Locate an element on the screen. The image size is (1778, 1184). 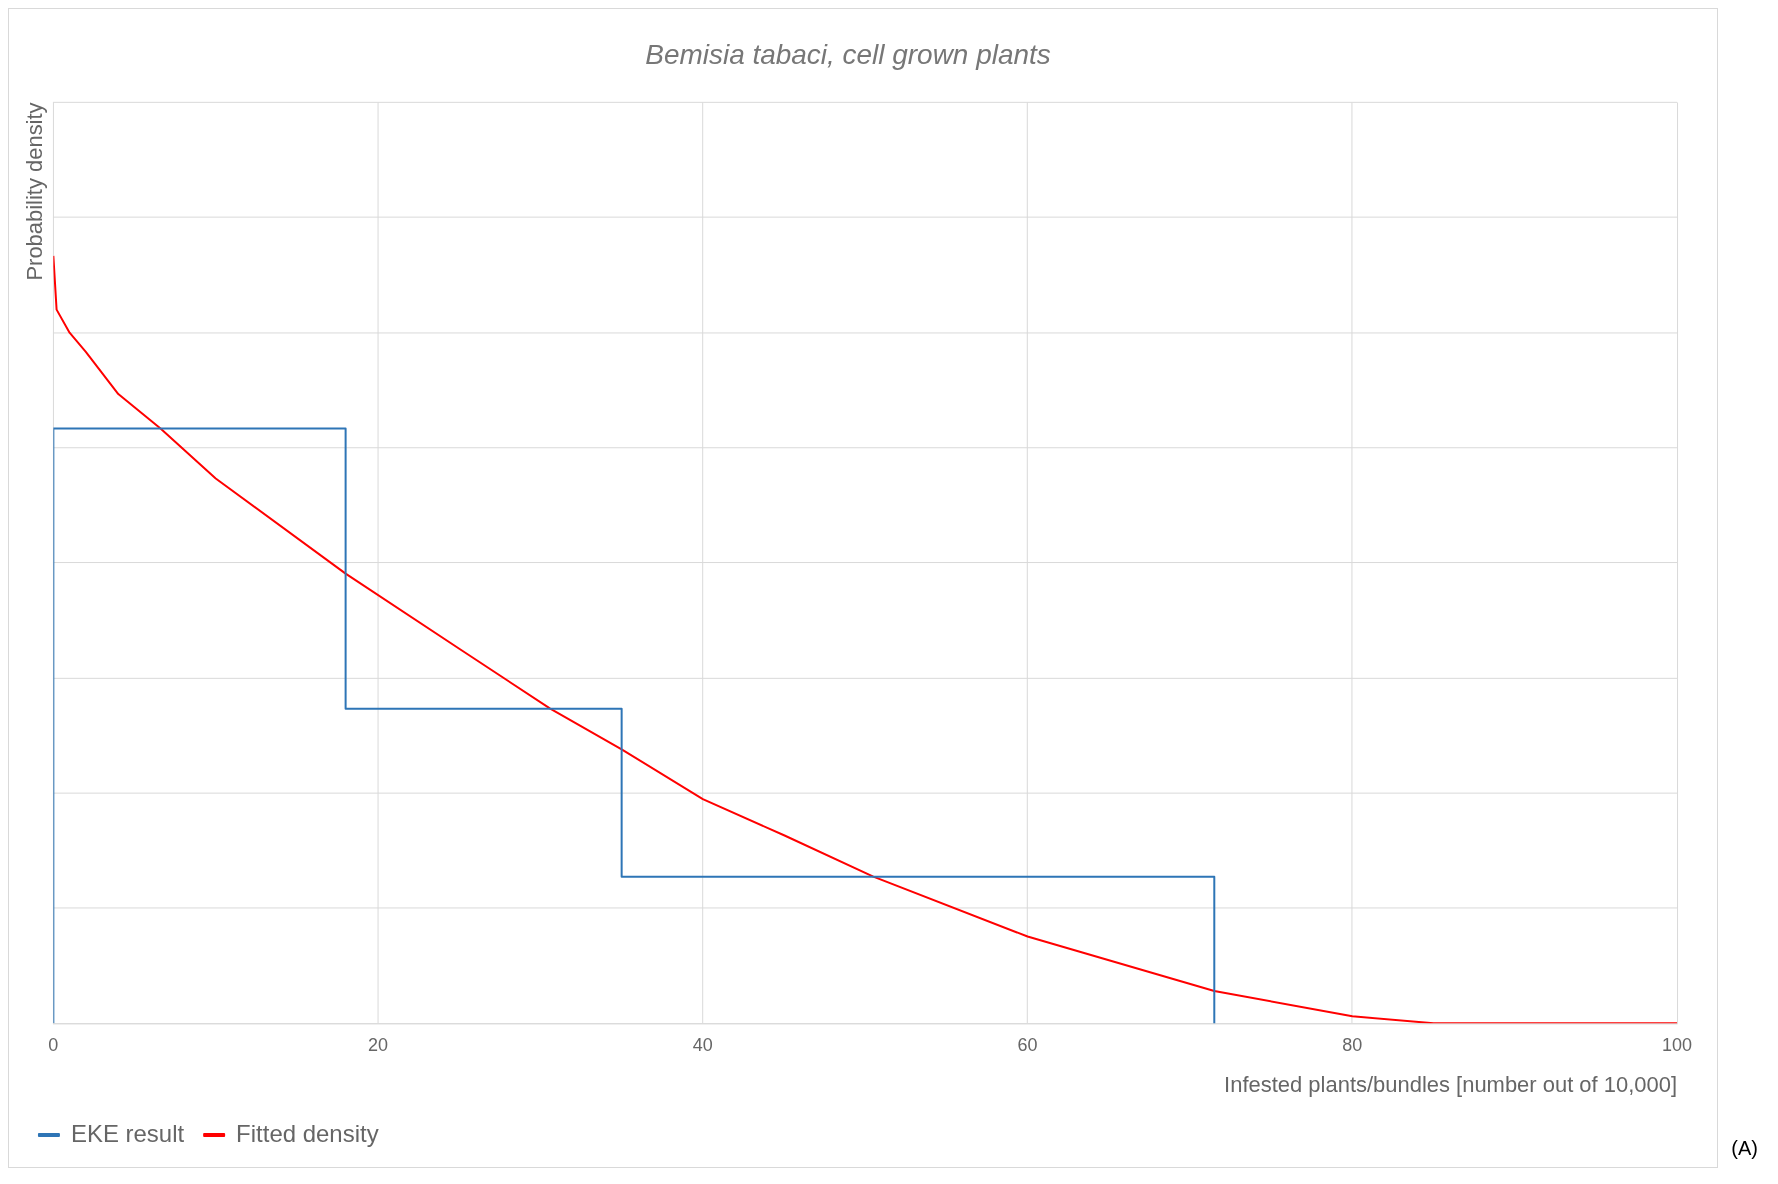
x-tick-label: 60 is located at coordinates (1027, 1044).